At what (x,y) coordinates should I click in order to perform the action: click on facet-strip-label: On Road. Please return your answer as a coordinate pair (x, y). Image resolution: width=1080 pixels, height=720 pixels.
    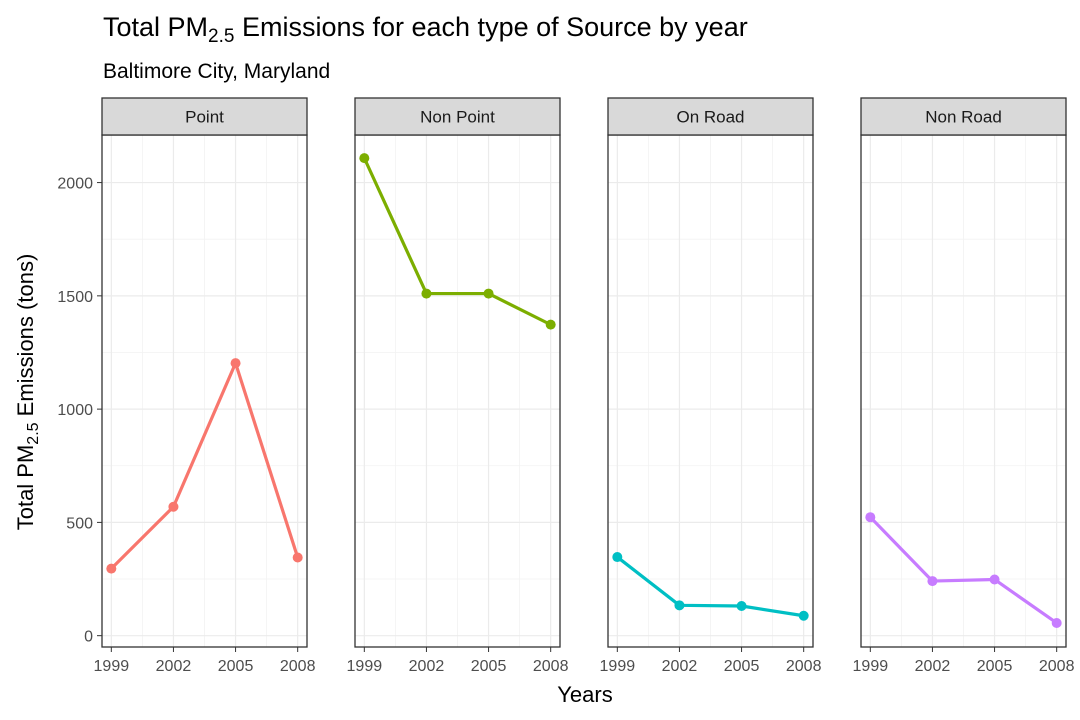
    Looking at the image, I should click on (710, 117).